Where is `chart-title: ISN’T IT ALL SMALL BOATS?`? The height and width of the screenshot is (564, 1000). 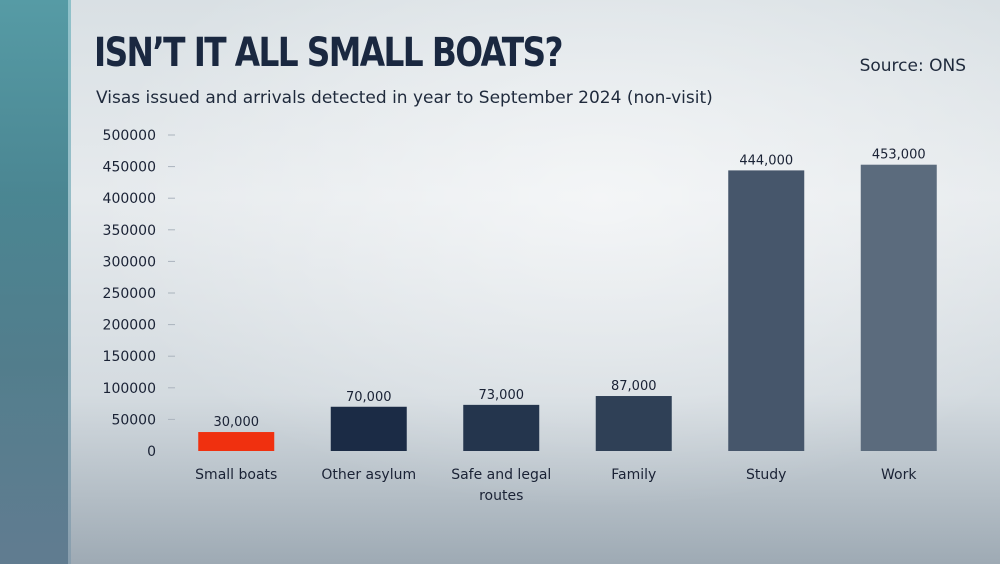
chart-title: ISN’T IT ALL SMALL BOATS? is located at coordinates (329, 53).